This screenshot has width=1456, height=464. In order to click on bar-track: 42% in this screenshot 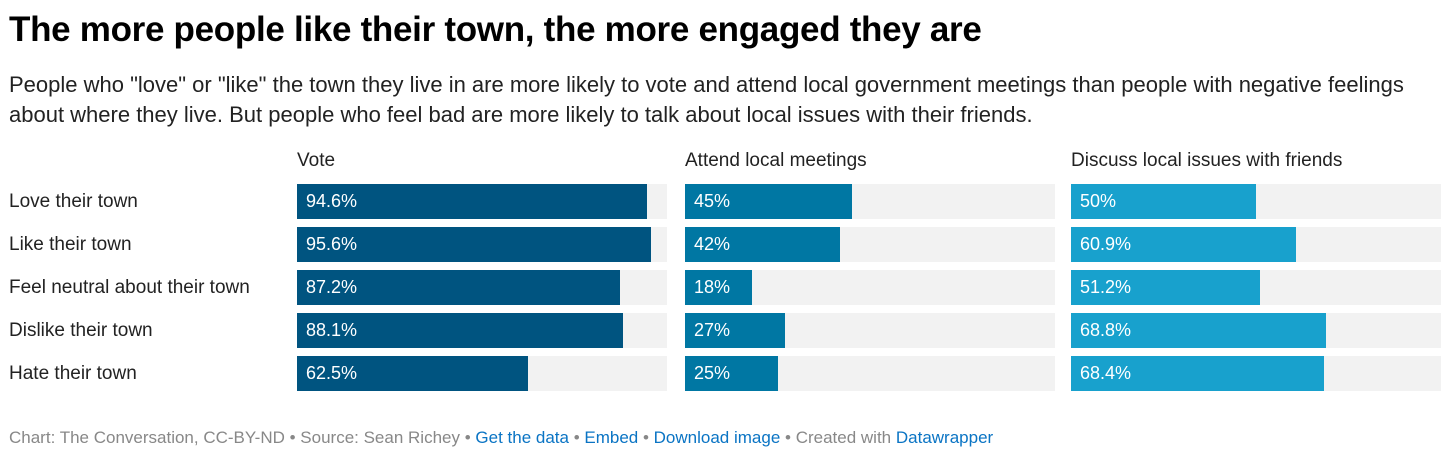, I will do `click(870, 244)`.